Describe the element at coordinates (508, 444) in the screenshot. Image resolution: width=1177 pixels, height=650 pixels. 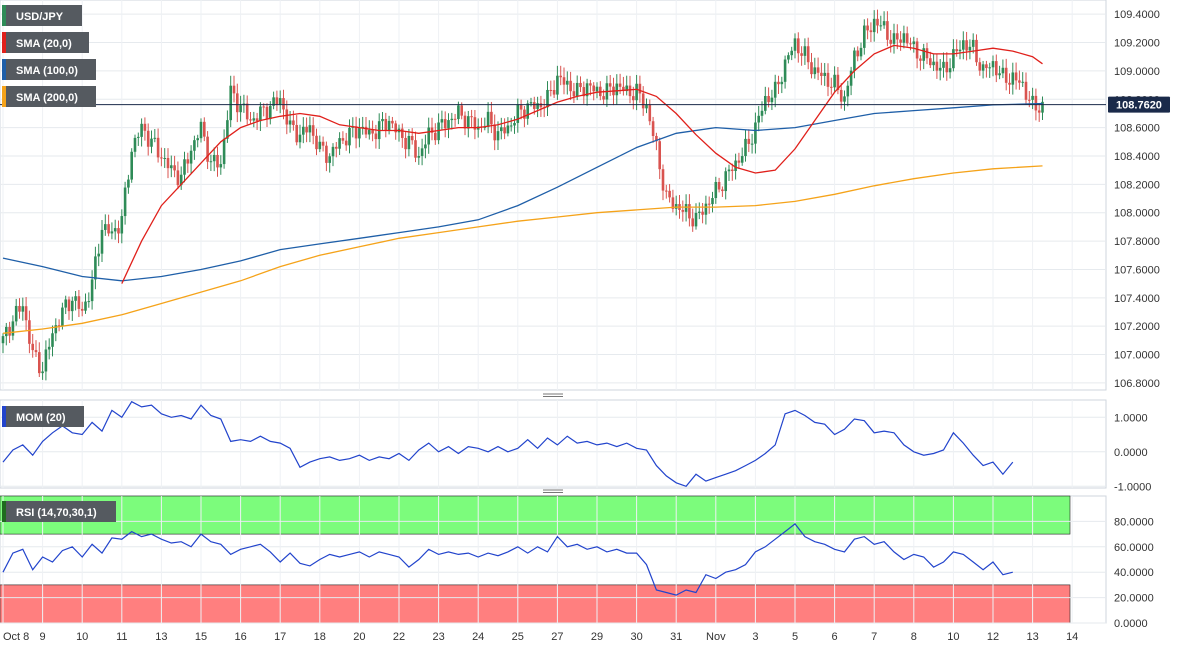
I see `momentum-line` at that location.